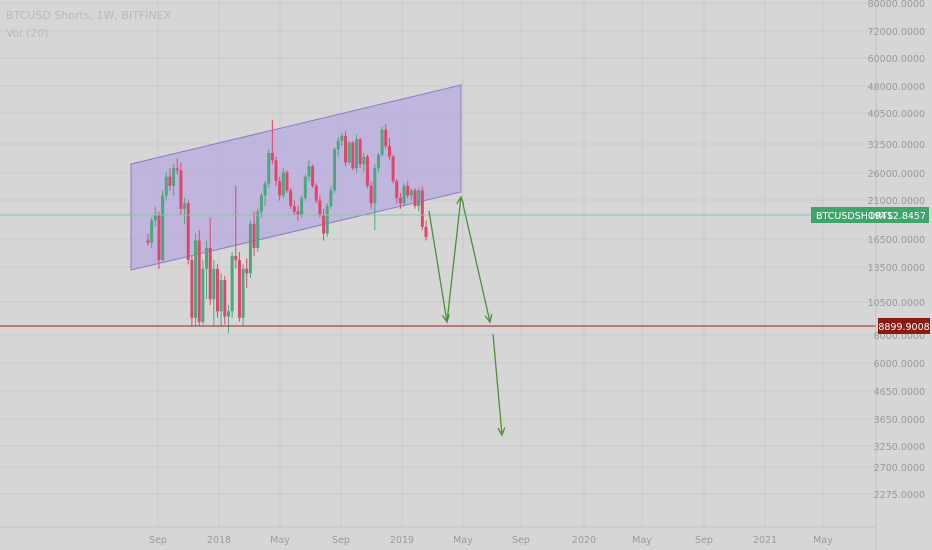 The width and height of the screenshot is (932, 550). Describe the element at coordinates (896, 240) in the screenshot. I see `price-tick-label: 16500.0000` at that location.